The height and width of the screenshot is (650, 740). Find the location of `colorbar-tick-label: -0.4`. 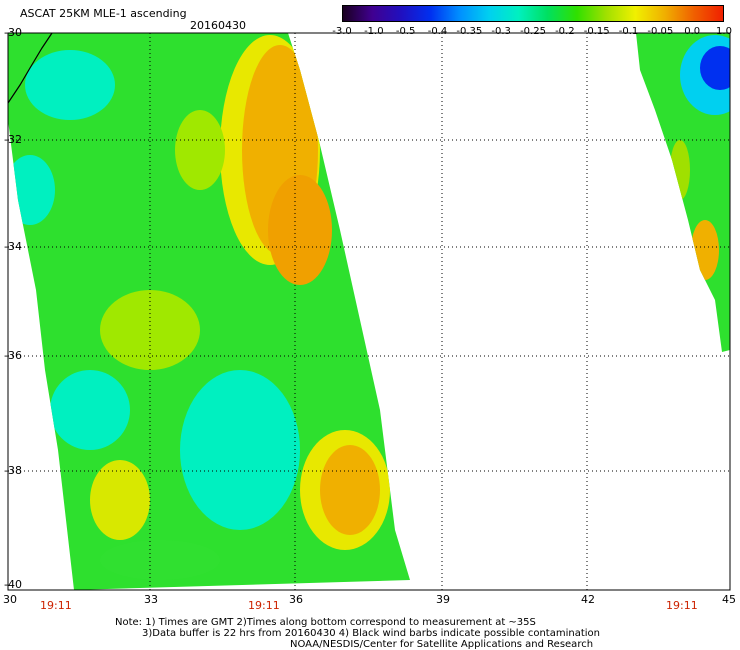

colorbar-tick-label: -0.4 is located at coordinates (437, 31).